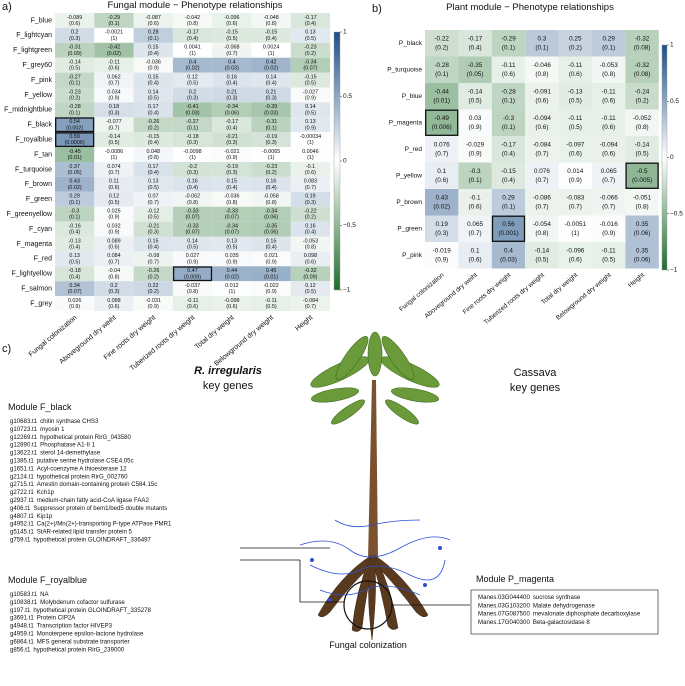 The height and width of the screenshot is (686, 685). Describe the element at coordinates (441, 171) in the screenshot. I see `cell-value: 0.1` at that location.